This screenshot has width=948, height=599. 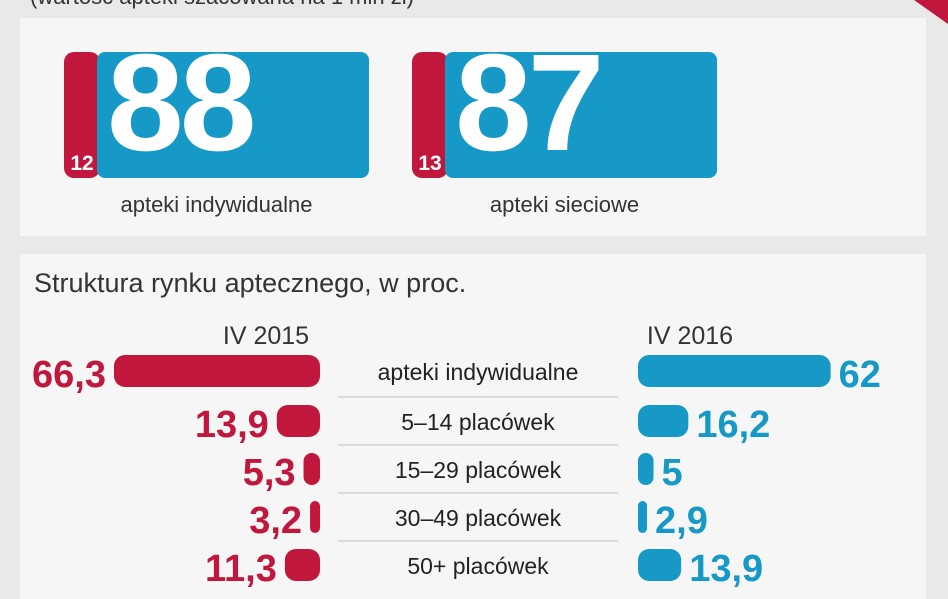 I want to click on category-label: apteki indywidualne, so click(x=478, y=372).